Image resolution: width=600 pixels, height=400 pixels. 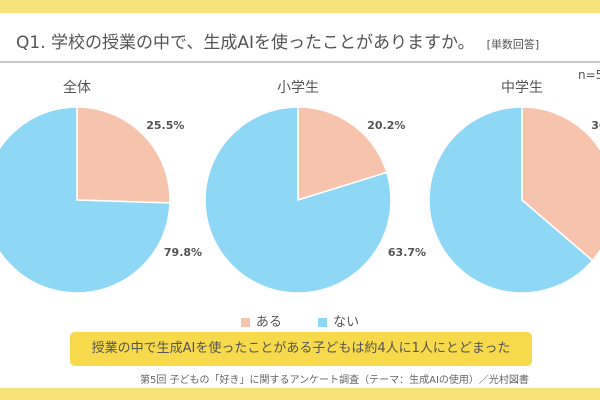 I want to click on question-title: Q1. 学校の授業の中で、生成AIを使ったことがありますか。 [単数回答], so click(x=277, y=40).